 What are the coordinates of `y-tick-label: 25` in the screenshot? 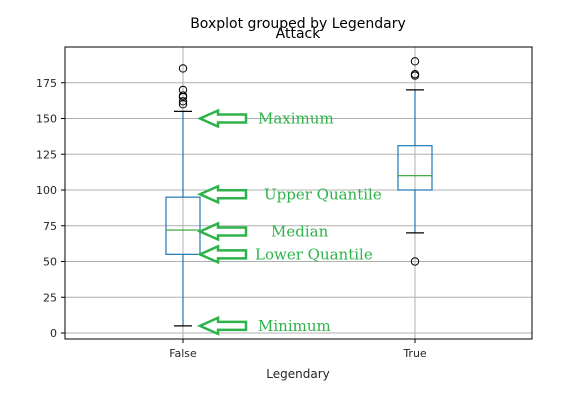 It's located at (50, 297).